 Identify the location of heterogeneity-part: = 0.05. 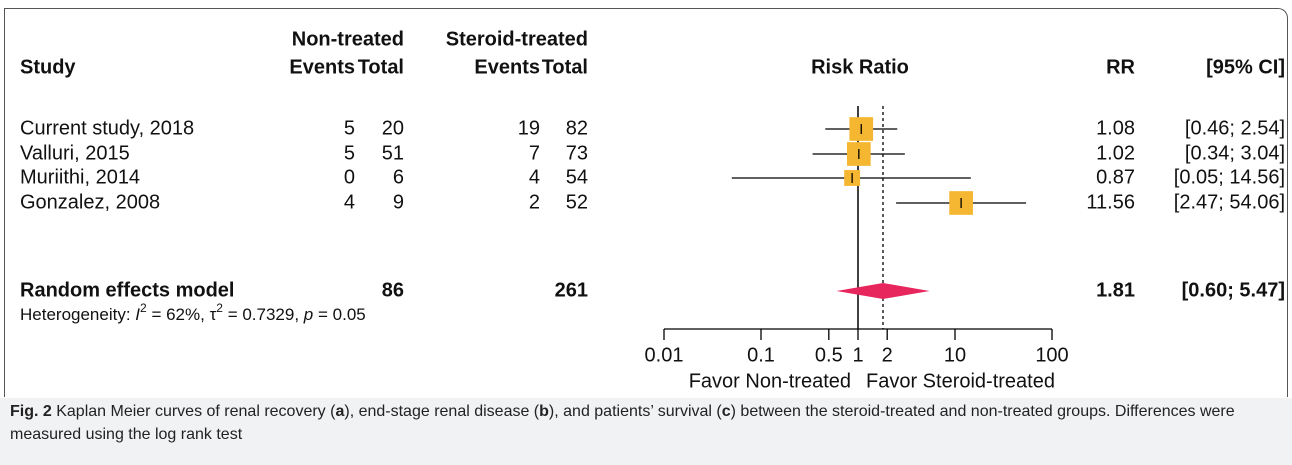
(339, 314).